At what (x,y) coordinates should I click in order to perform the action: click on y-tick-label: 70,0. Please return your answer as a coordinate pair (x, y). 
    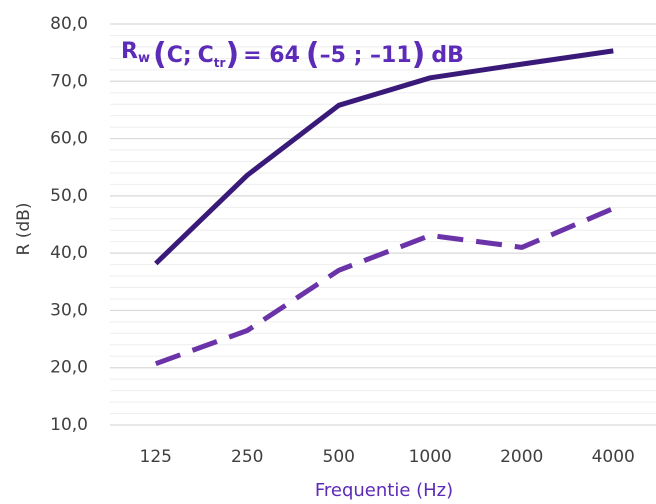
    Looking at the image, I should click on (69, 81).